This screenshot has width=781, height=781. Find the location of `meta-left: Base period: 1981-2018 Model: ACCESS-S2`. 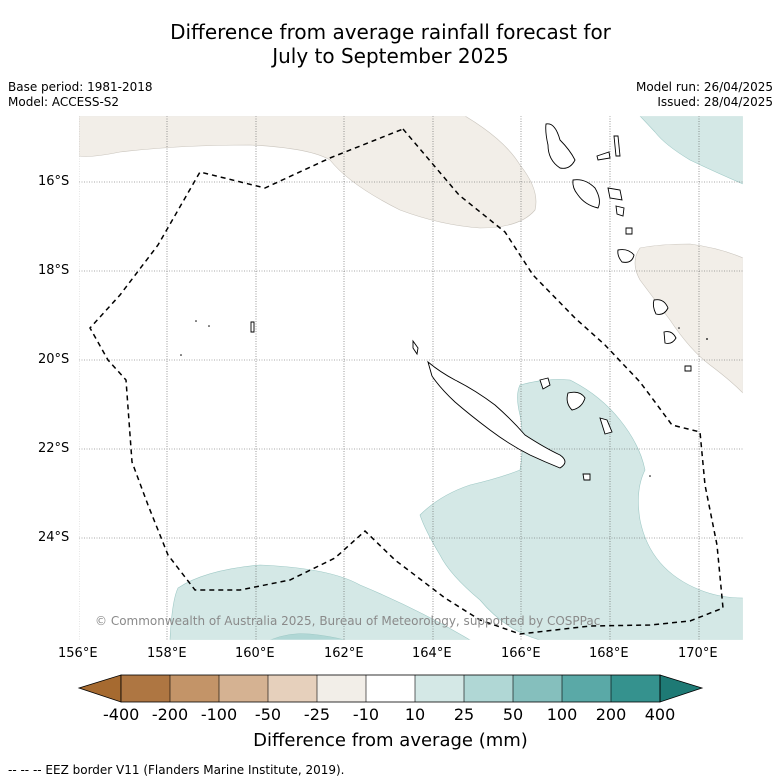

meta-left: Base period: 1981-2018 Model: ACCESS-S2 is located at coordinates (80, 95).